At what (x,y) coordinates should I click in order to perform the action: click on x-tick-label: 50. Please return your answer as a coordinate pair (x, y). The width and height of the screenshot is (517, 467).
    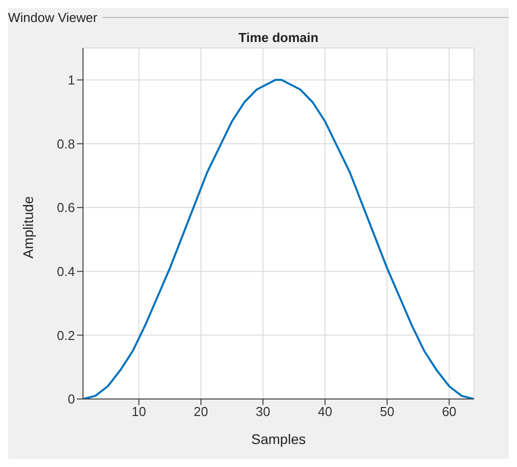
    Looking at the image, I should click on (387, 412).